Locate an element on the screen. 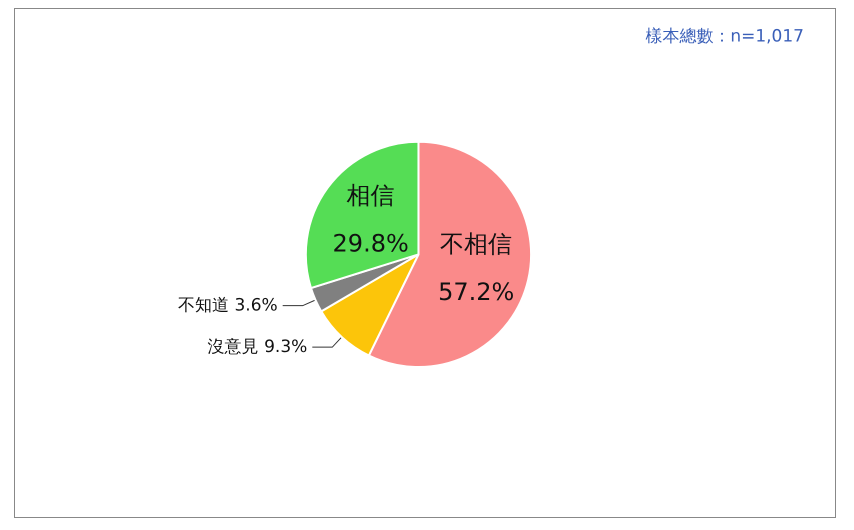 The height and width of the screenshot is (530, 854). text: 樣本總數：n=1,017 is located at coordinates (724, 36).